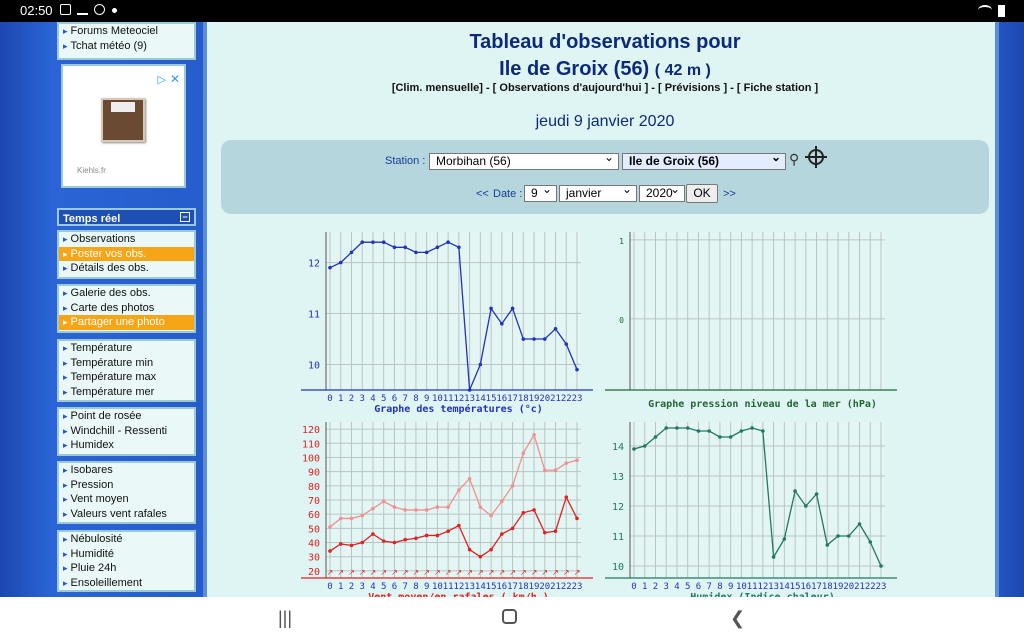 The image size is (1024, 640). I want to click on ad-product-image, so click(123, 120).